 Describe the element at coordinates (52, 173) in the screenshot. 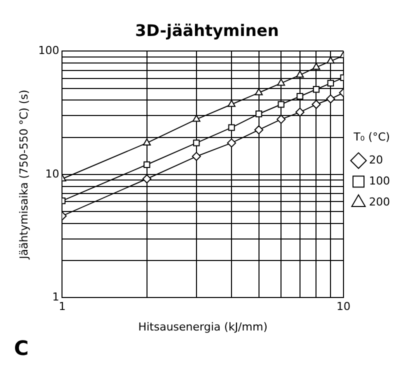

I see `y-tick-label: 10` at that location.